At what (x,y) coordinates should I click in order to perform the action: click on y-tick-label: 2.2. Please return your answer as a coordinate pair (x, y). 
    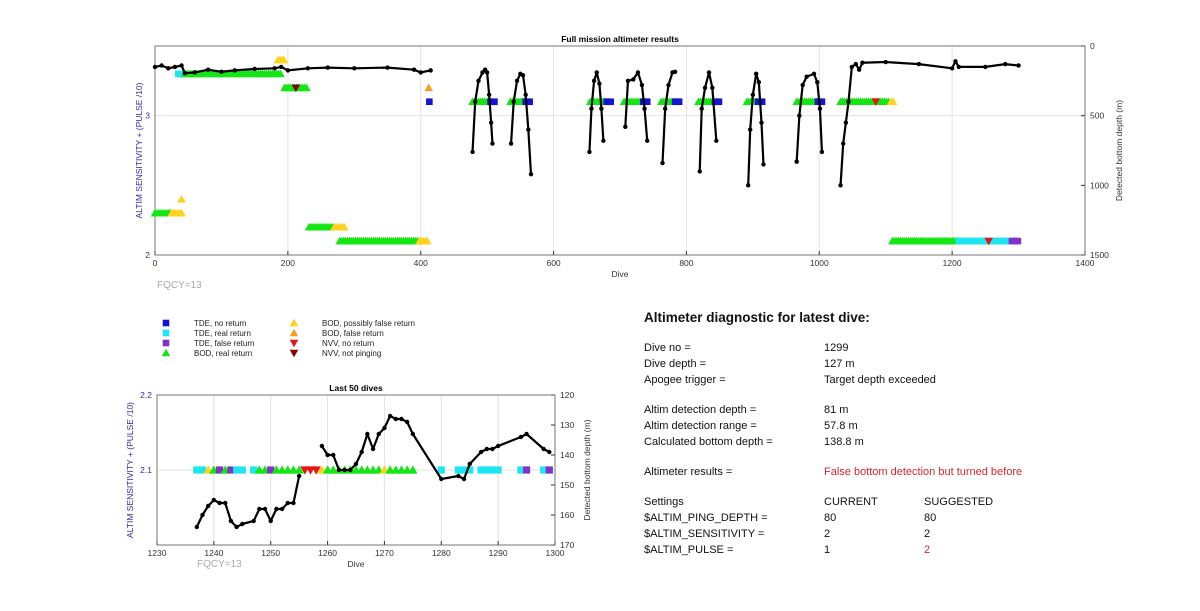
    Looking at the image, I should click on (146, 395).